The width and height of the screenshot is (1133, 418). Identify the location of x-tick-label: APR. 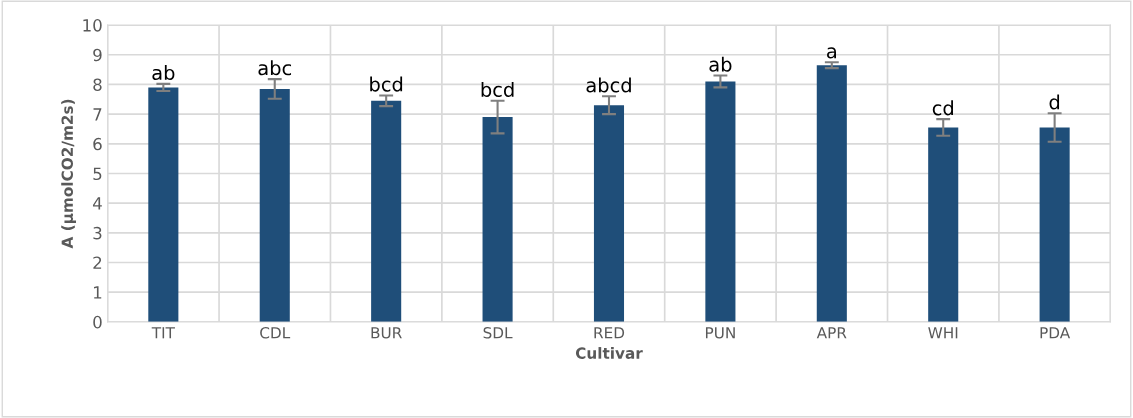
(831, 333).